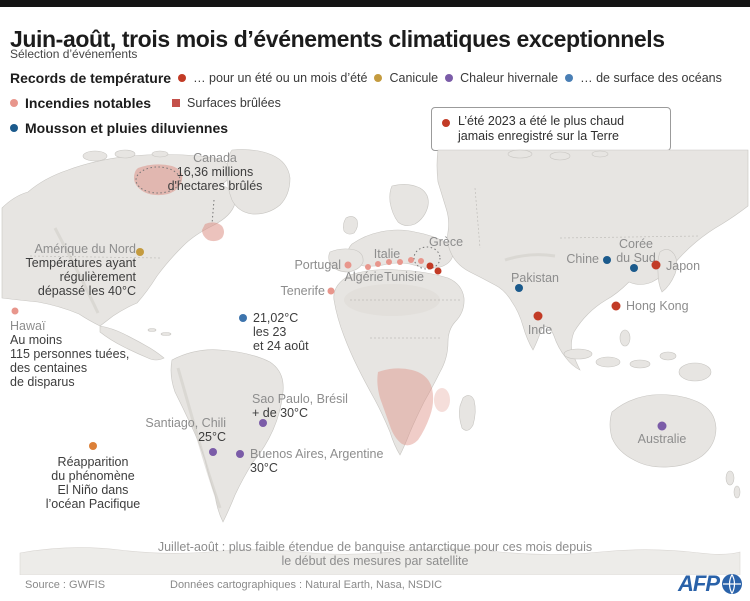 This screenshot has height=601, width=750. Describe the element at coordinates (378, 77) in the screenshot. I see `canicule-dot` at that location.